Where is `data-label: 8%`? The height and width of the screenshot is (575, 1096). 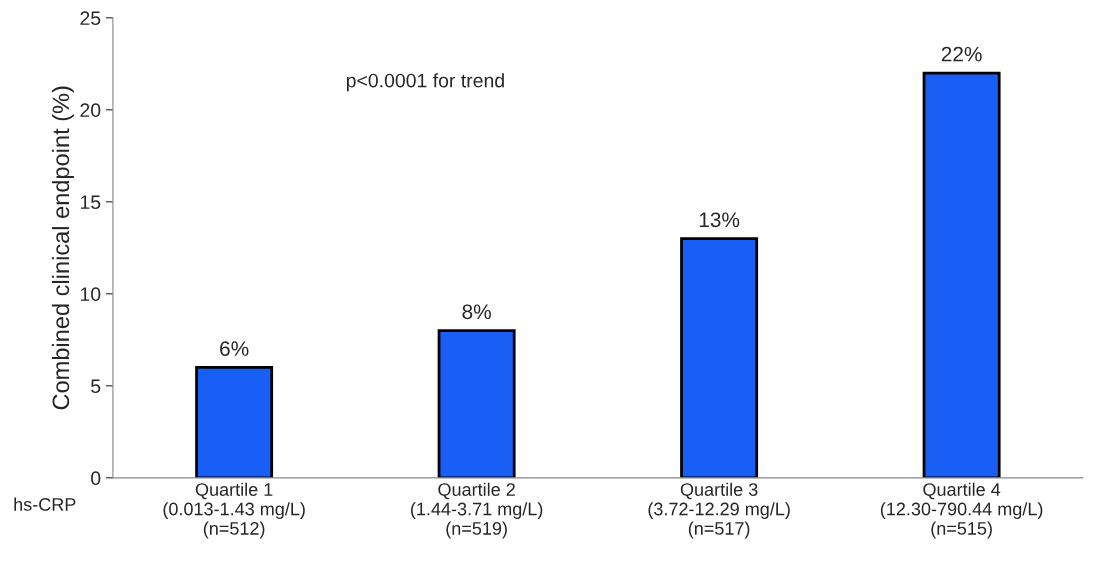
data-label: 8% is located at coordinates (476, 312).